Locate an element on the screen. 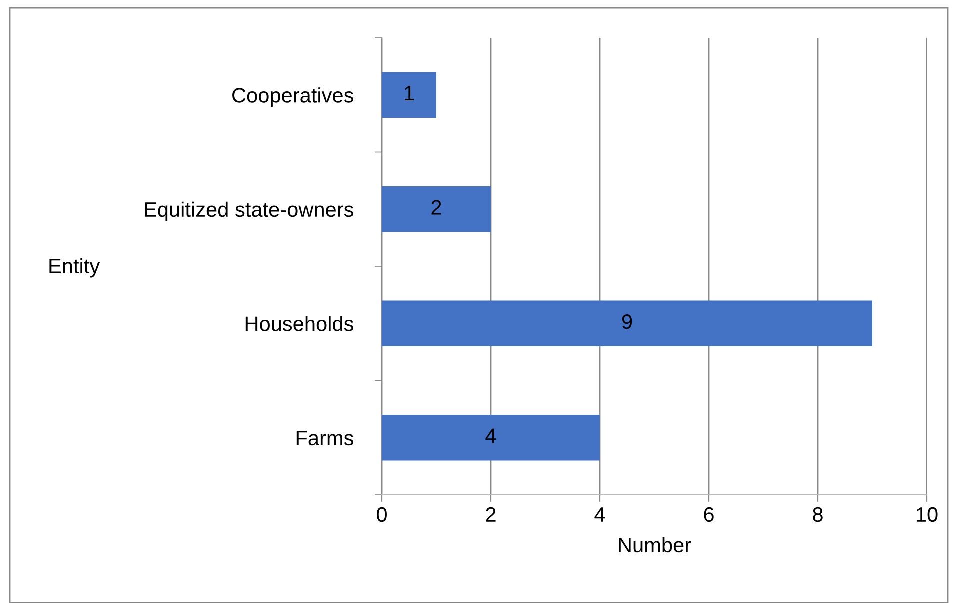 This screenshot has width=959, height=603. data-label: 1 is located at coordinates (409, 93).